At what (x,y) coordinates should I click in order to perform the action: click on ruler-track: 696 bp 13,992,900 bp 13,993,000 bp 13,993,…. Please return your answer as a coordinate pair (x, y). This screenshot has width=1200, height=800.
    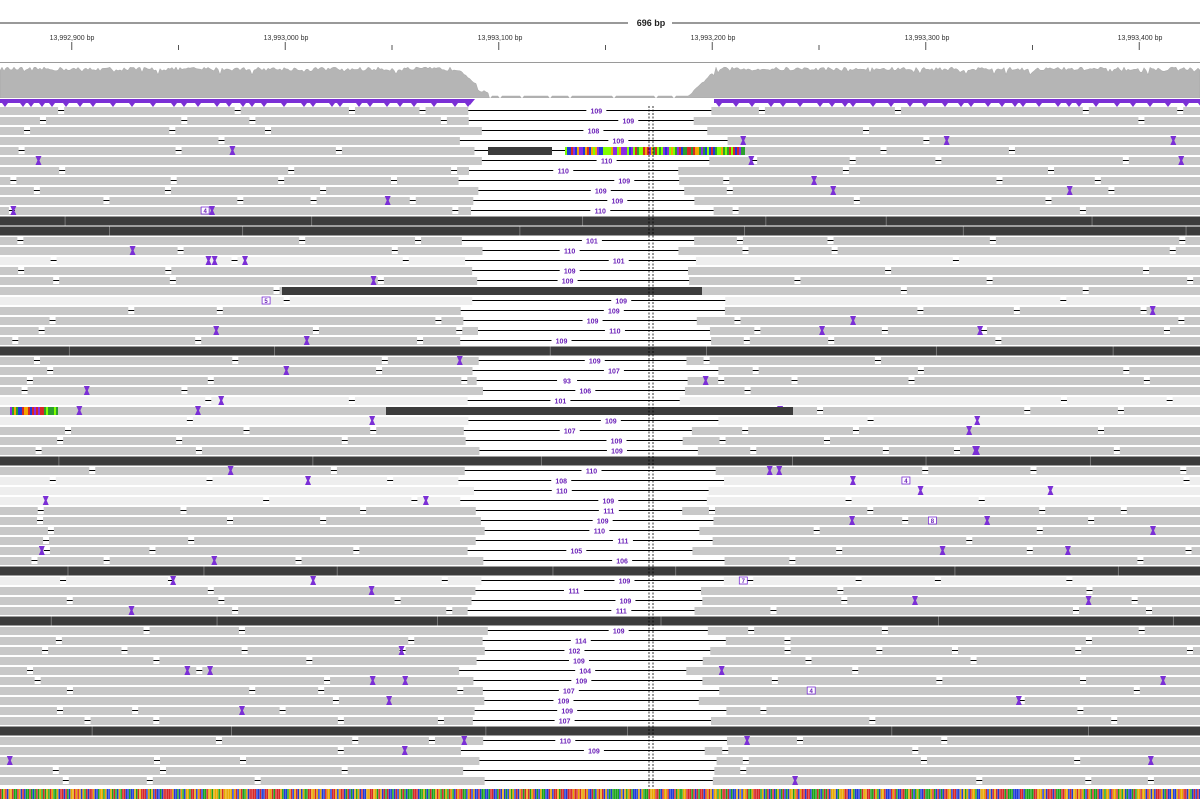
    Looking at the image, I should click on (600, 29).